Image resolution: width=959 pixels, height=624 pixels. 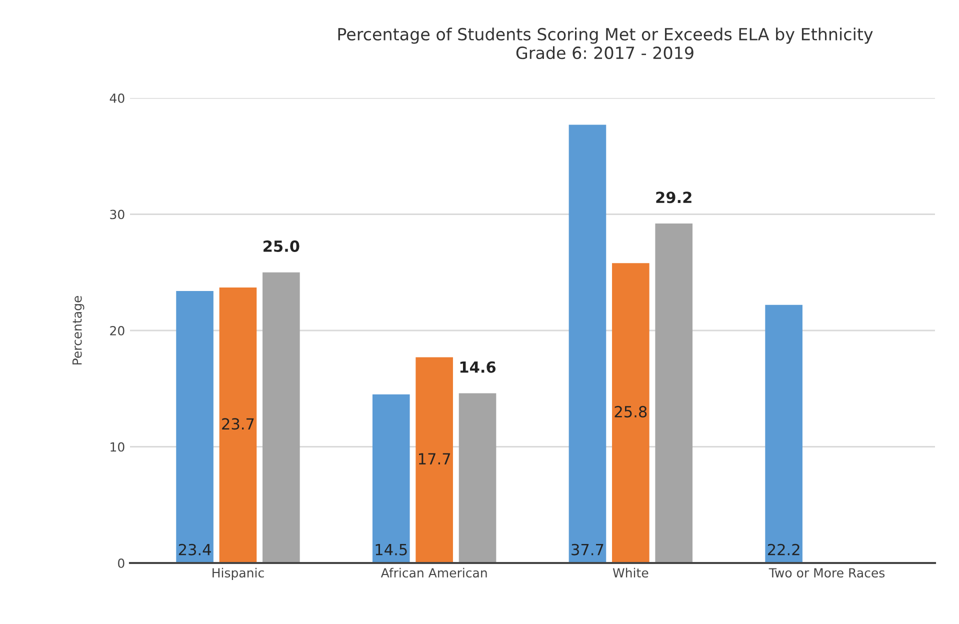 What do you see at coordinates (121, 563) in the screenshot?
I see `y-tick-label: 0` at bounding box center [121, 563].